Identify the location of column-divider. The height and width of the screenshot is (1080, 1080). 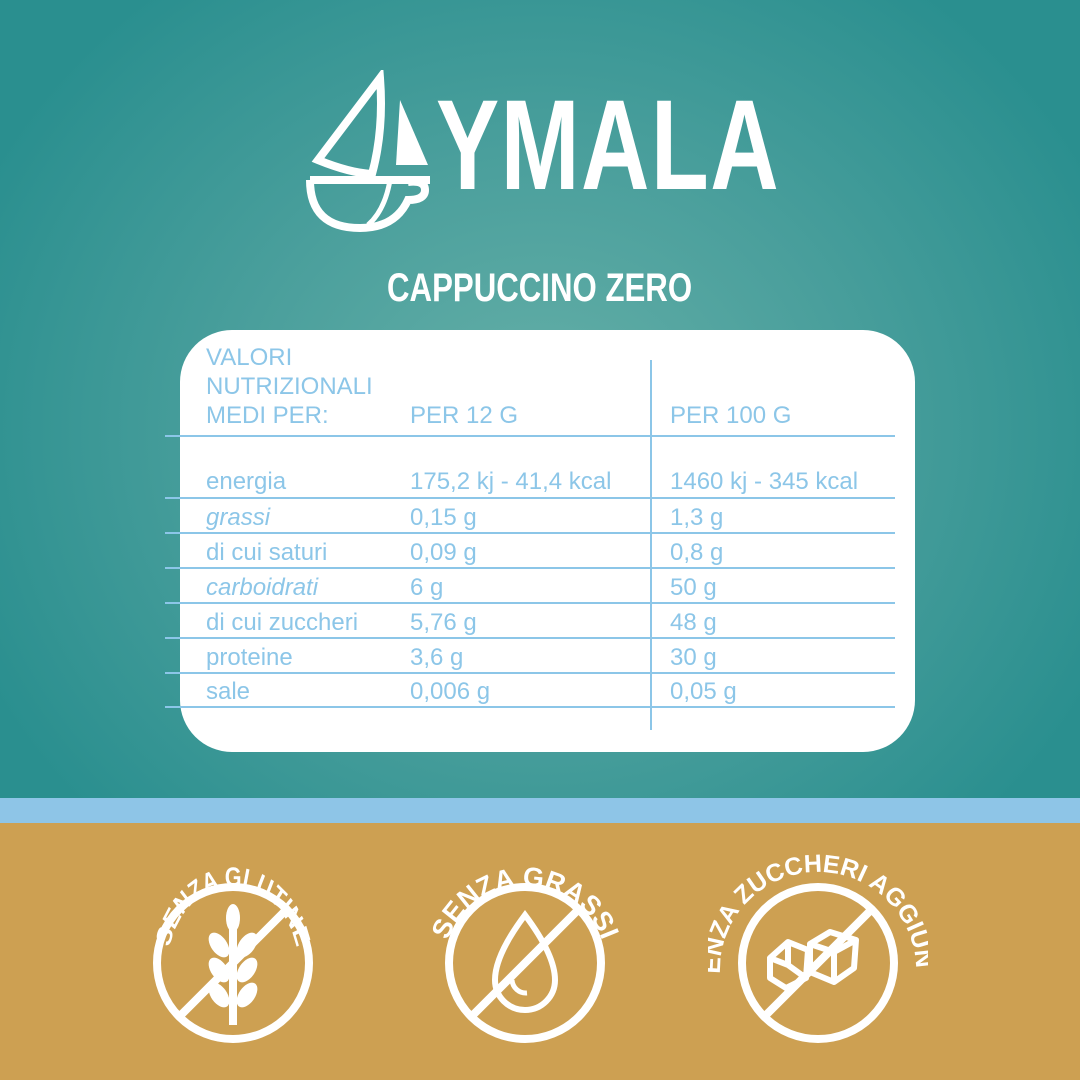
(651, 545).